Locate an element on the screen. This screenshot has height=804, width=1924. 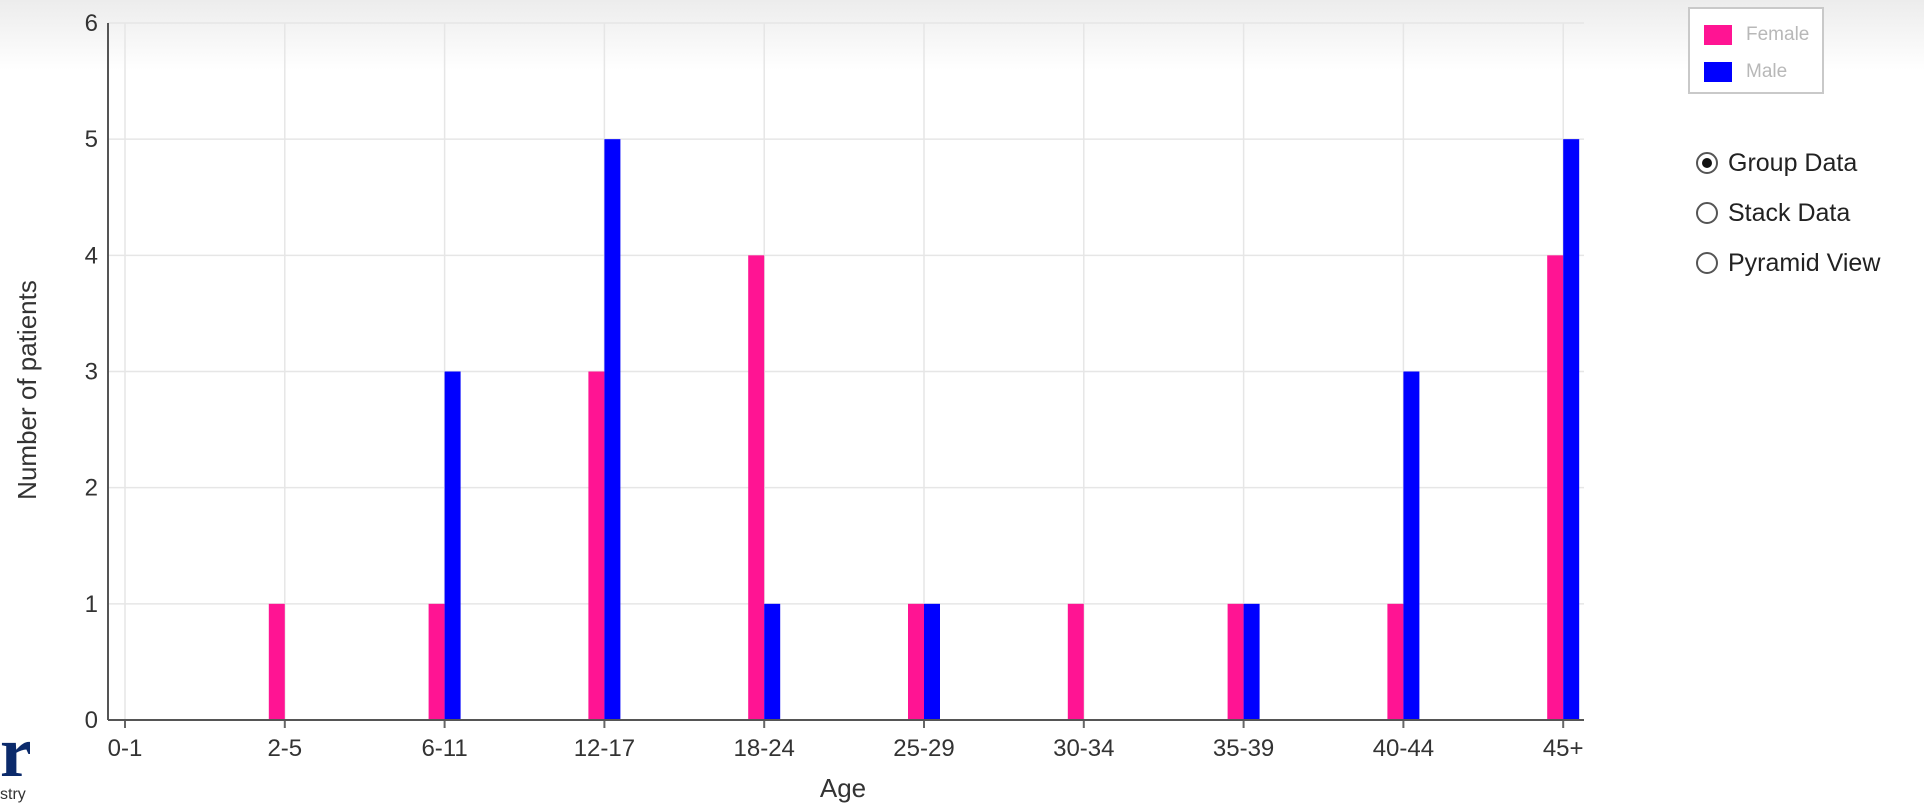
x-tick-label: 12-17 is located at coordinates (604, 748).